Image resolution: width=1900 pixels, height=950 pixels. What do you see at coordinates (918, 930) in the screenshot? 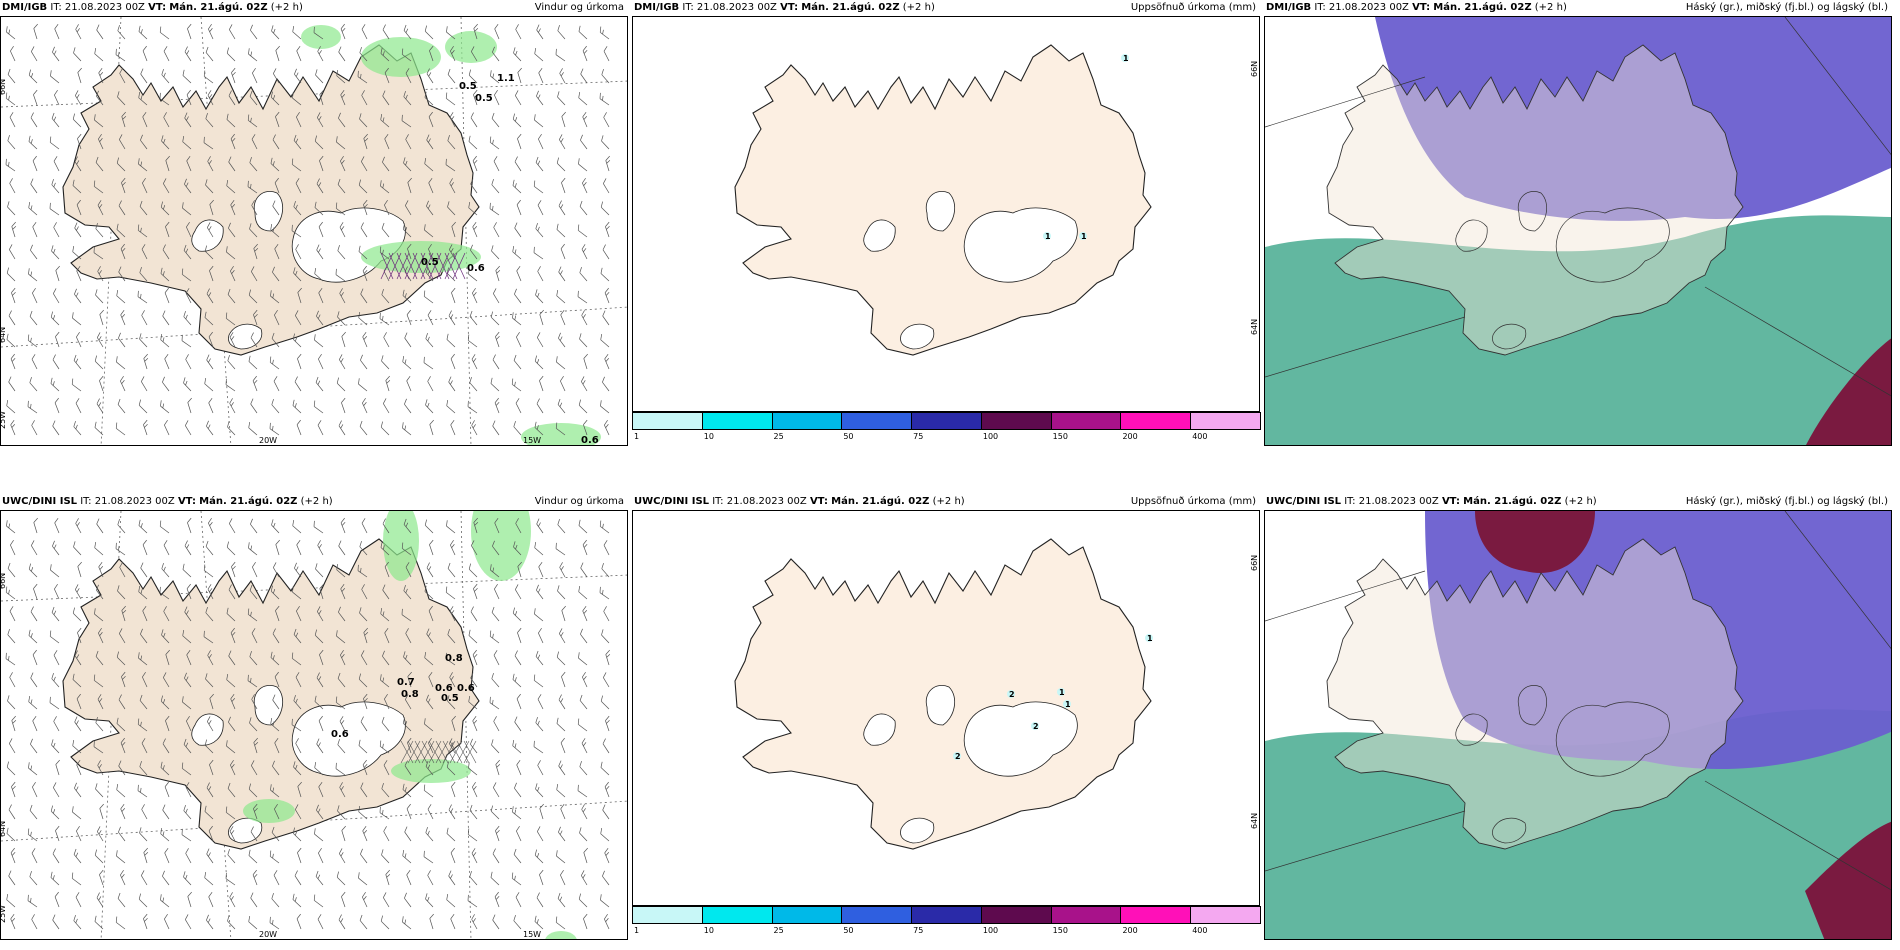
I see `colorbar-tick-label: 75` at bounding box center [918, 930].